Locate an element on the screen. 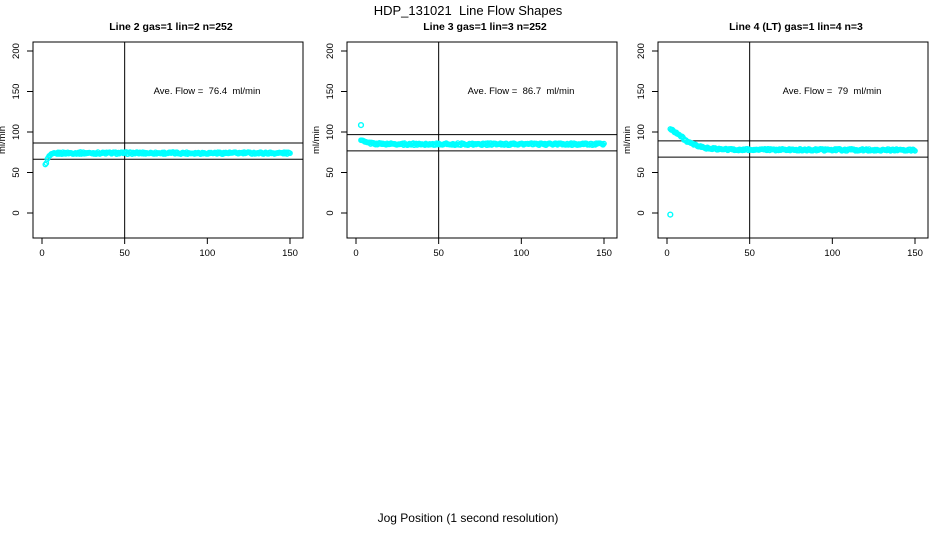 The image size is (936, 540). figure-title: HDP_131021 Line Flow Shapes is located at coordinates (468, 10).